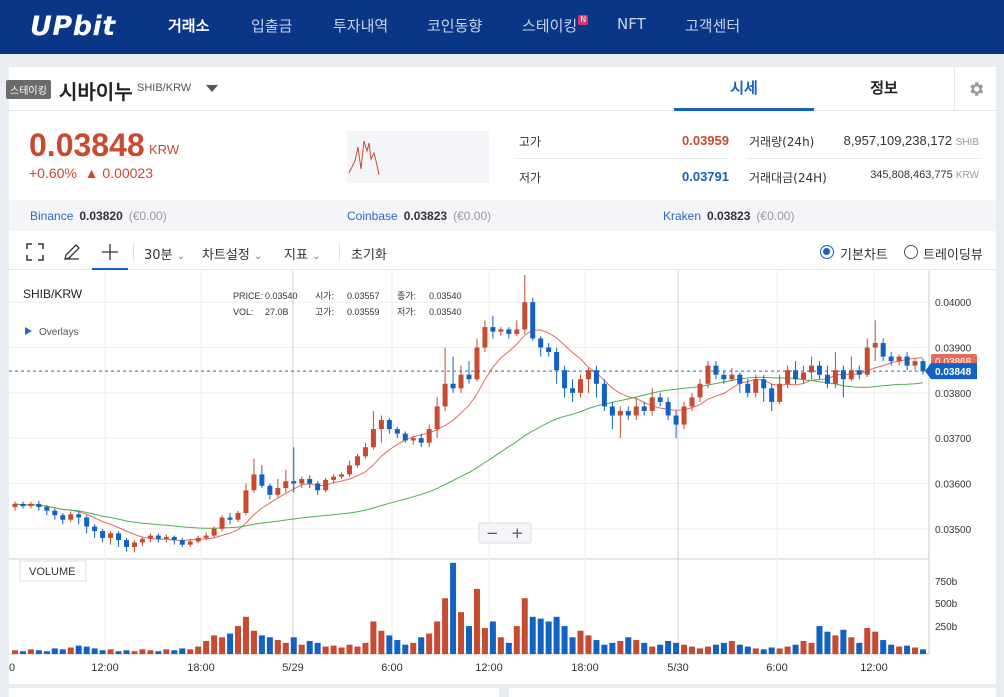  I want to click on coin-dropdown-icon, so click(212, 88).